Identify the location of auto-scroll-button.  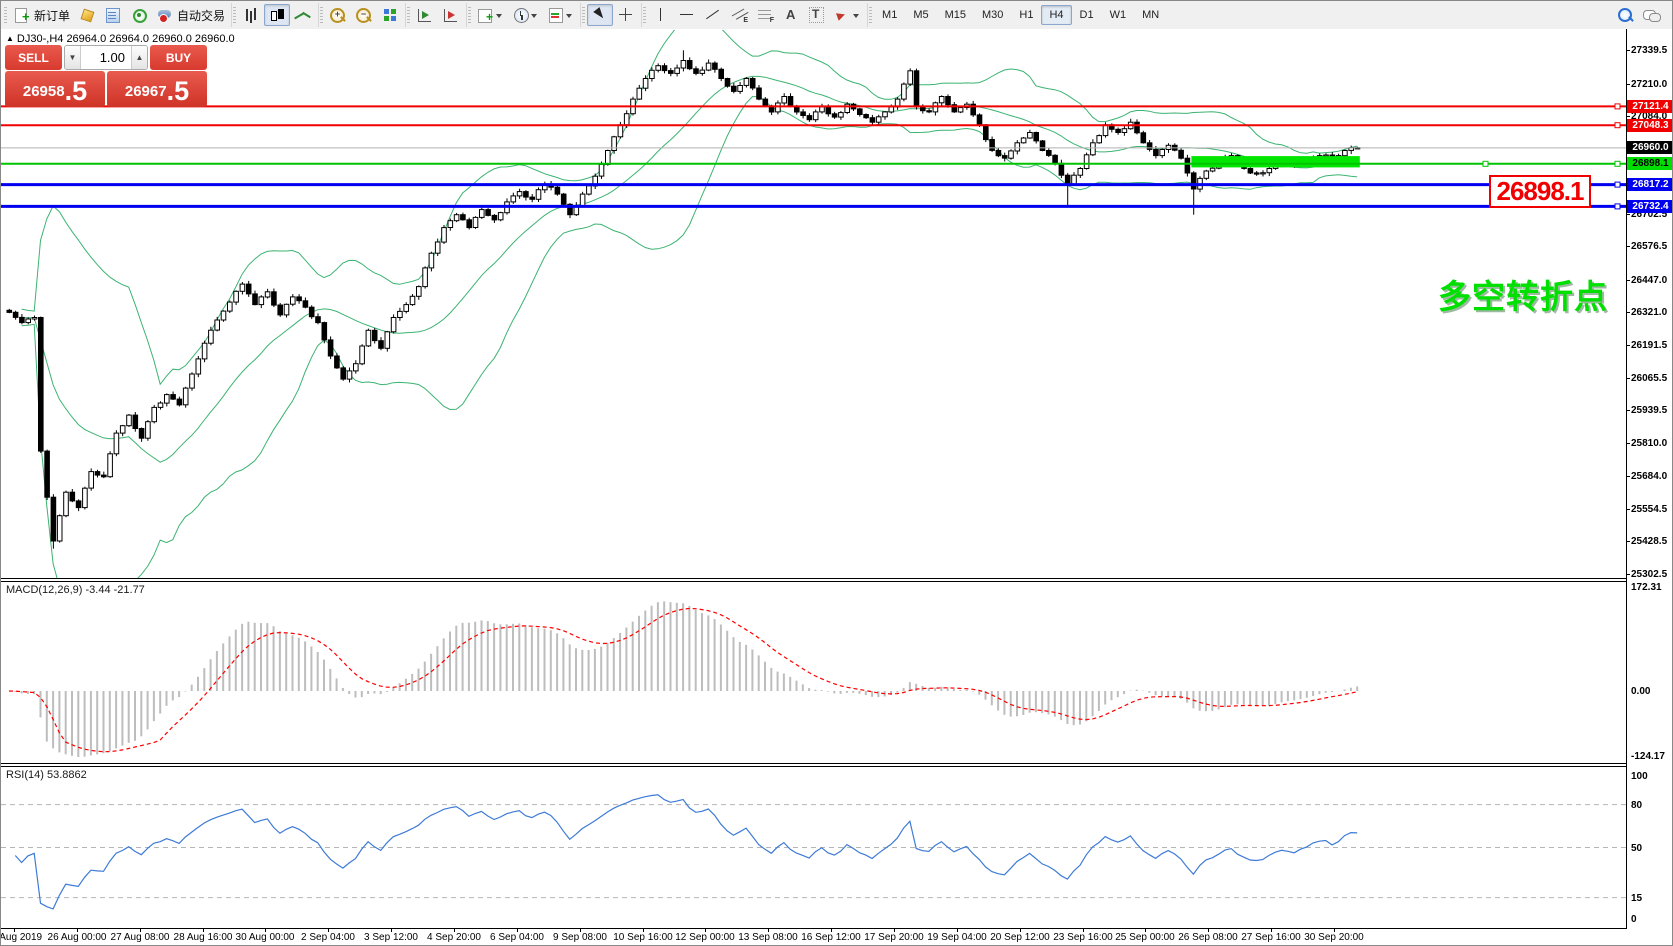
(425, 15).